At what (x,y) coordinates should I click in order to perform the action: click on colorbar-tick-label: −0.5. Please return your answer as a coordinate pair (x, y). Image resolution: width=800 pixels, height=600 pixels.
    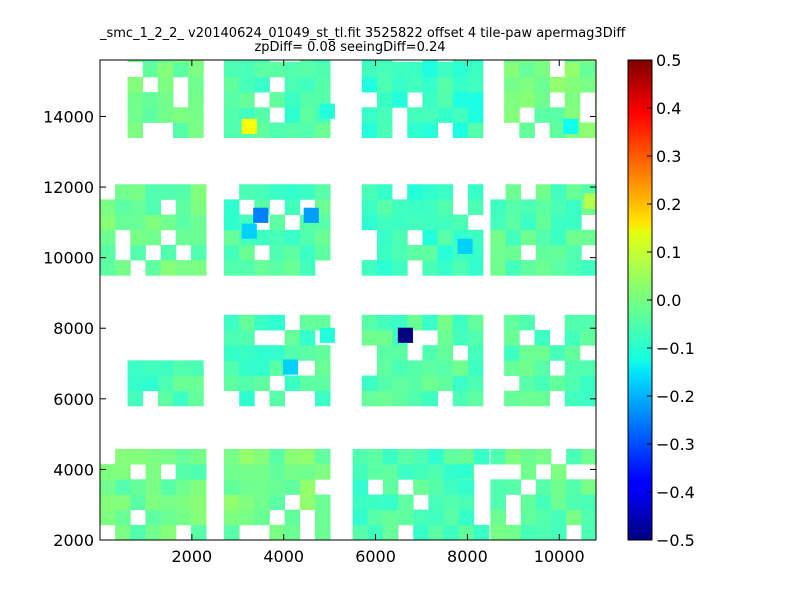
    Looking at the image, I should click on (675, 540).